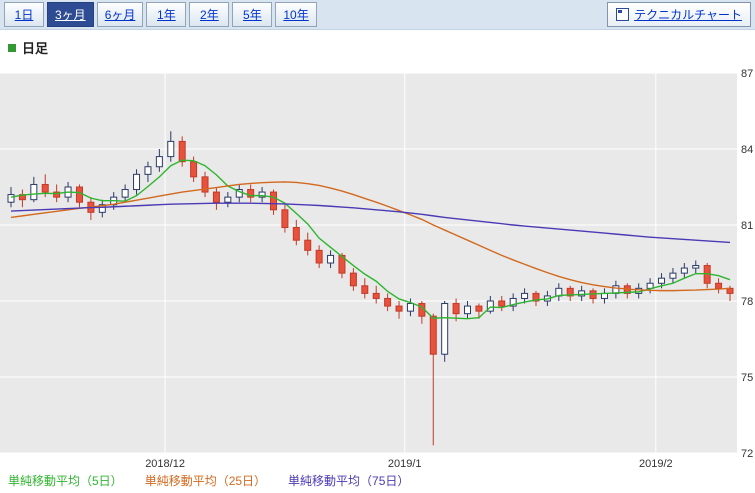 The height and width of the screenshot is (493, 755). I want to click on x-axis-label: 2019/2, so click(656, 464).